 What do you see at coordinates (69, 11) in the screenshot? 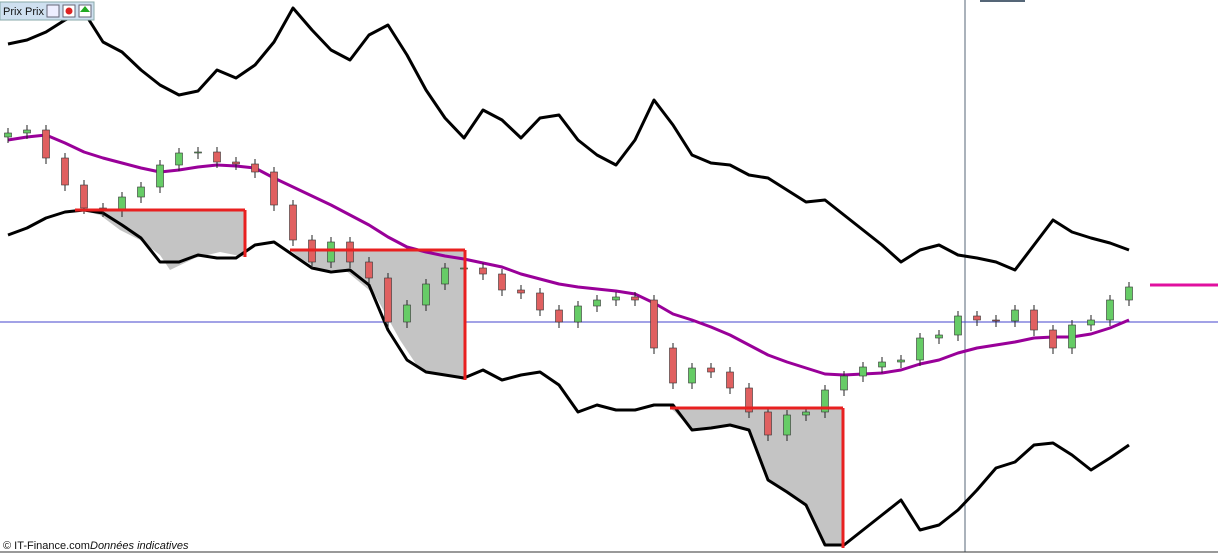
I see `remove-icon-dot` at bounding box center [69, 11].